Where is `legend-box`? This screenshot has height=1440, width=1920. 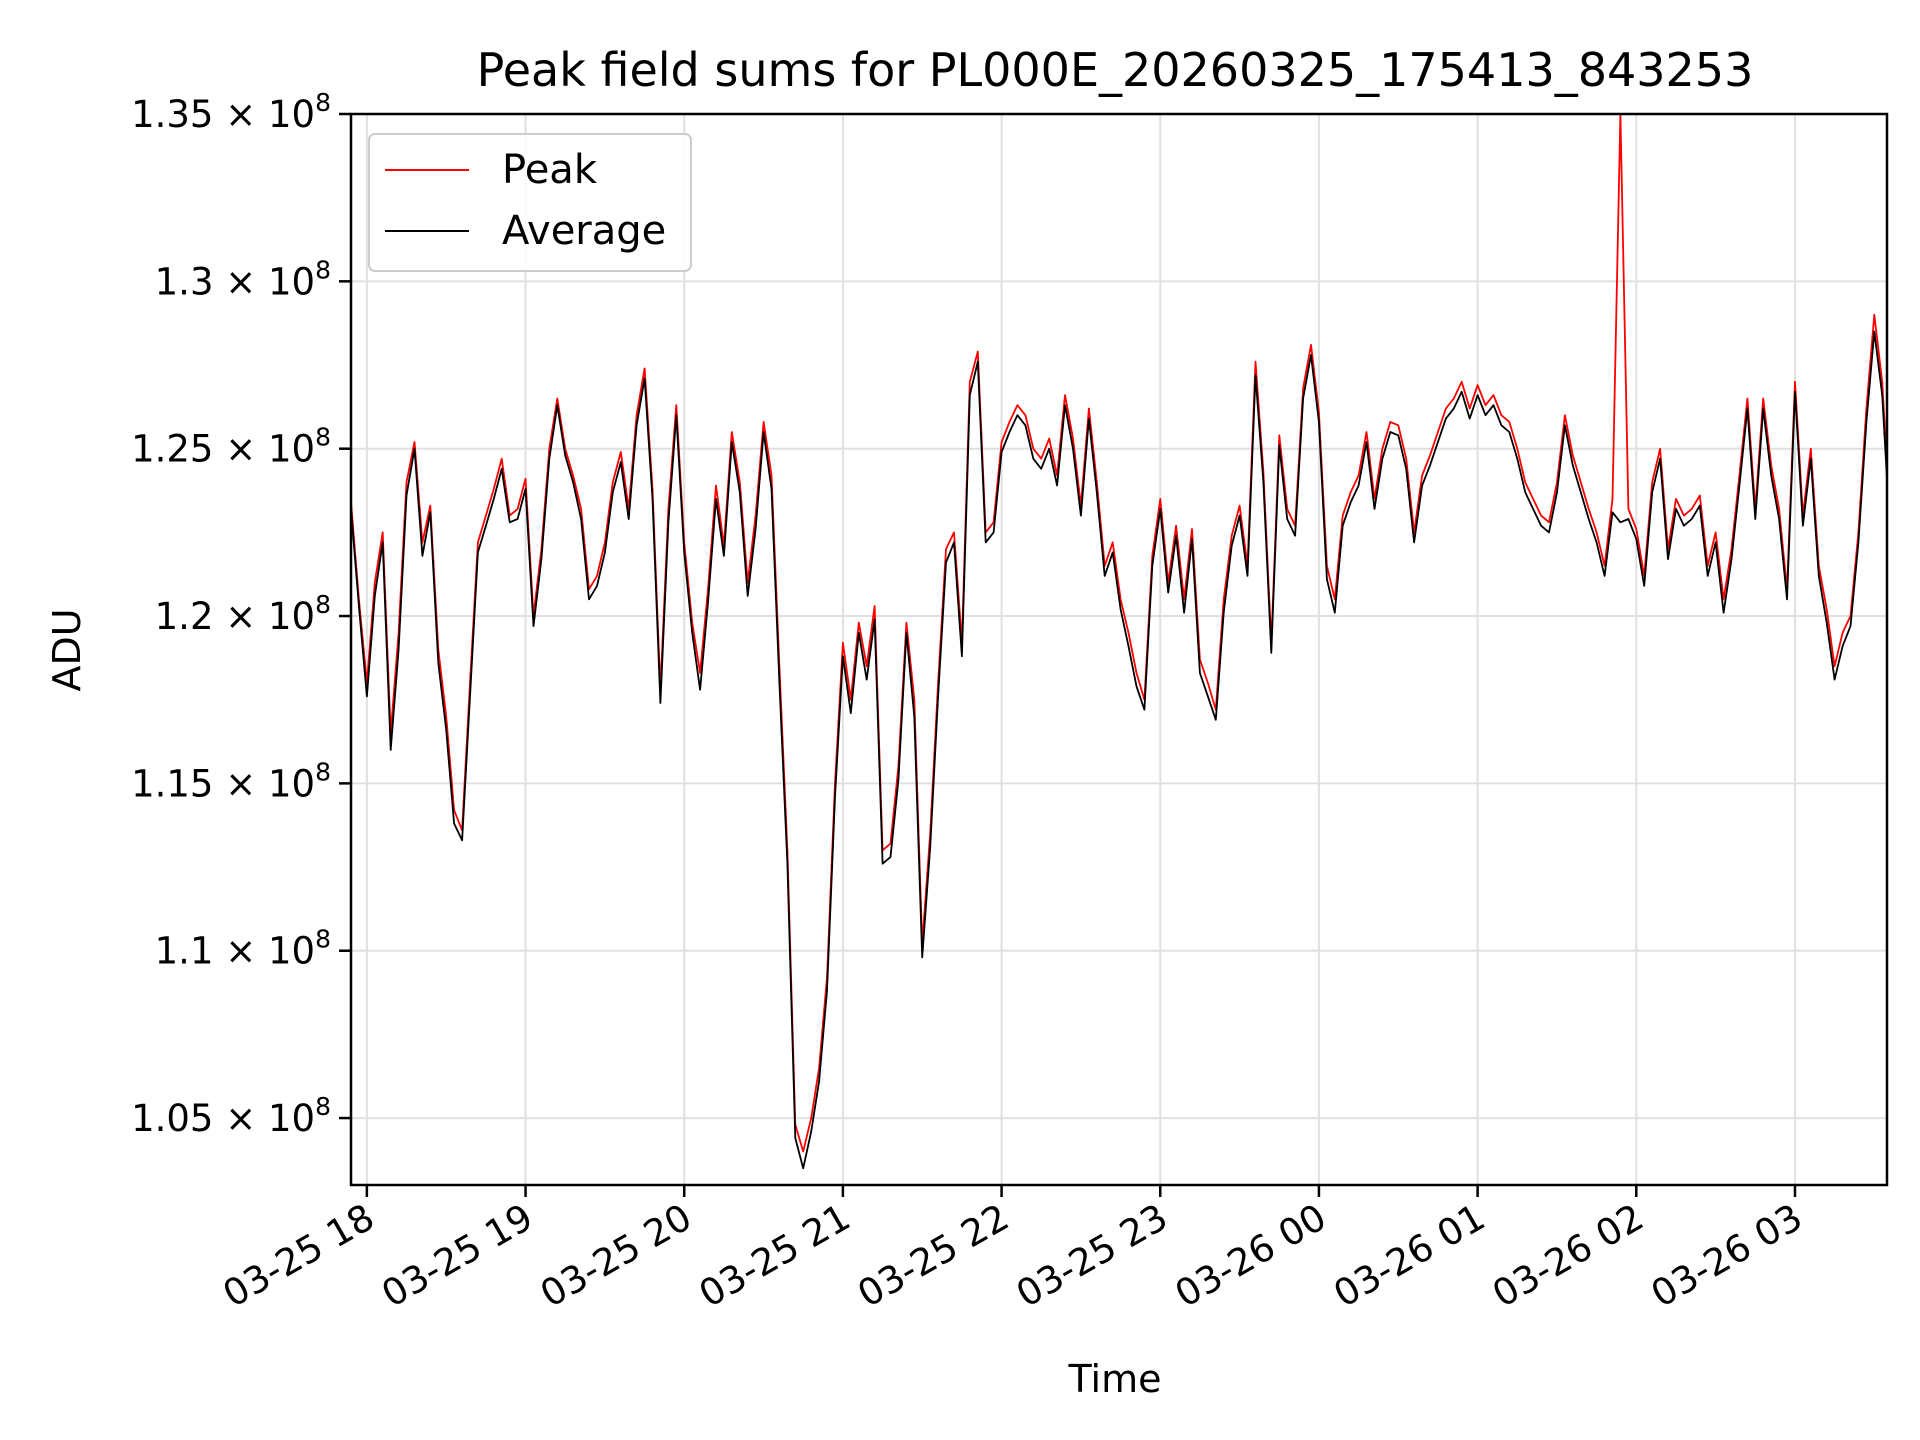
legend-box is located at coordinates (530, 202).